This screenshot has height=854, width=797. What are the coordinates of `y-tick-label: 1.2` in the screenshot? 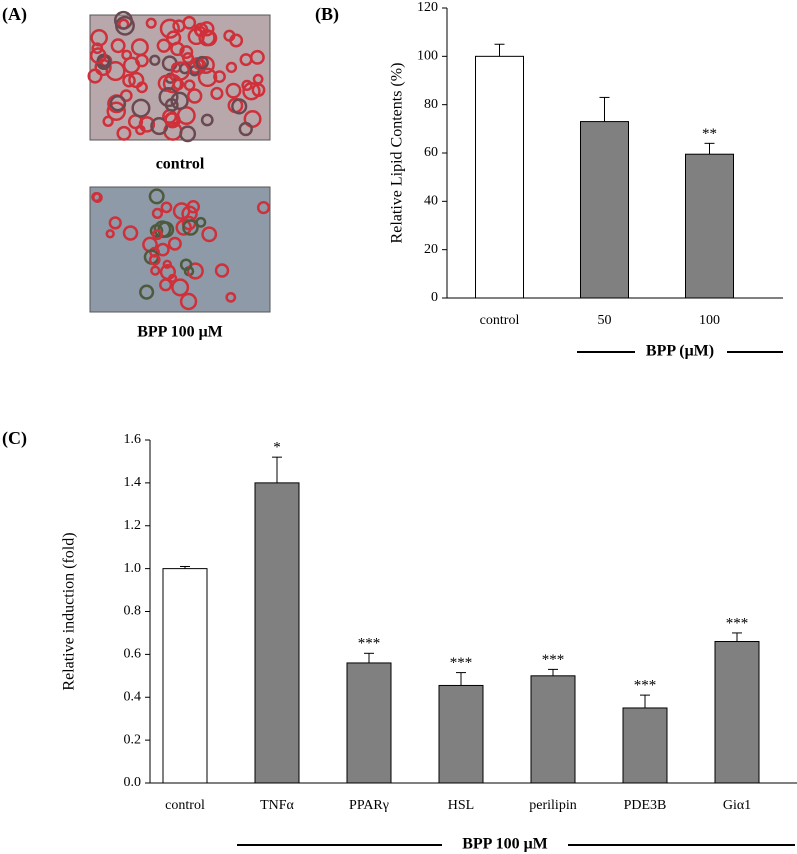 It's located at (133, 525).